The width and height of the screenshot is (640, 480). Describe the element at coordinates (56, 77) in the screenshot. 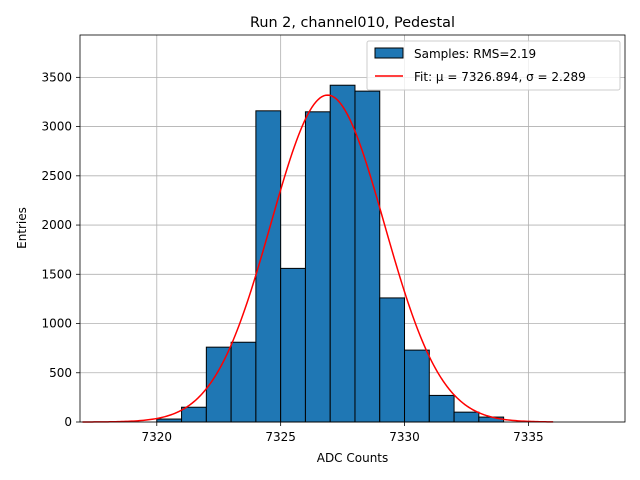

I see `y-tick-label: 3500` at that location.